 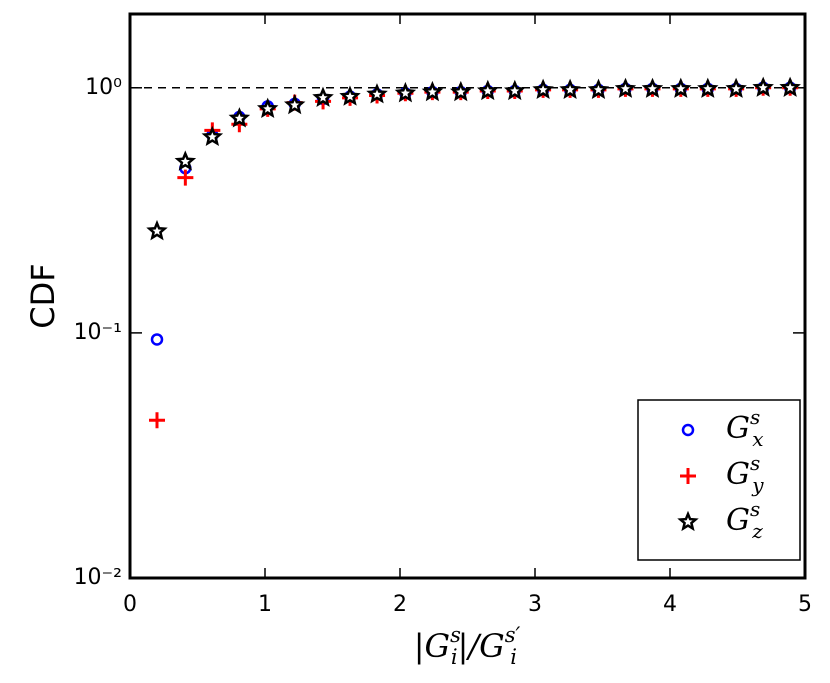 I want to click on y-tick-label: 10⁻¹, so click(x=98, y=332).